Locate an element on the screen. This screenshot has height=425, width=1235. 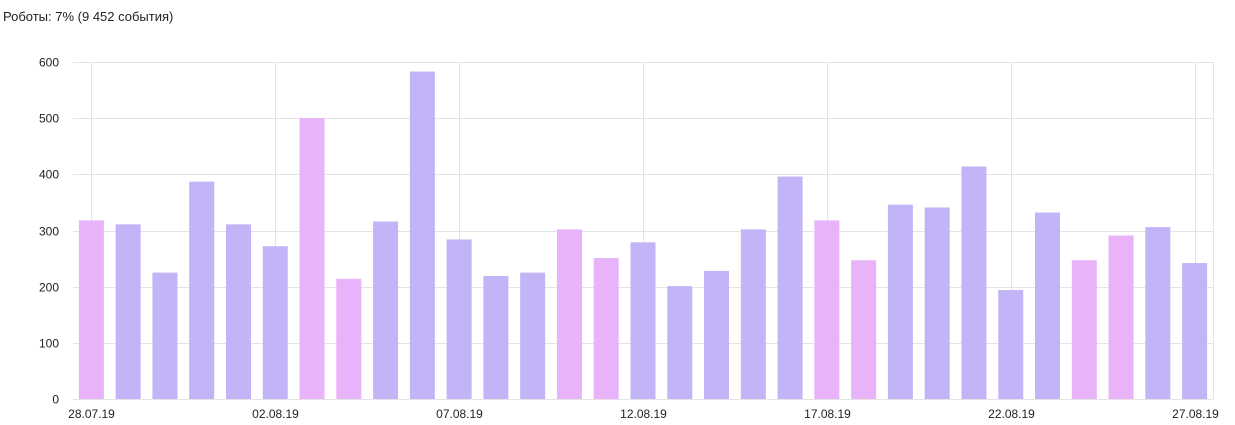
bar-16.08.19 is located at coordinates (790, 287).